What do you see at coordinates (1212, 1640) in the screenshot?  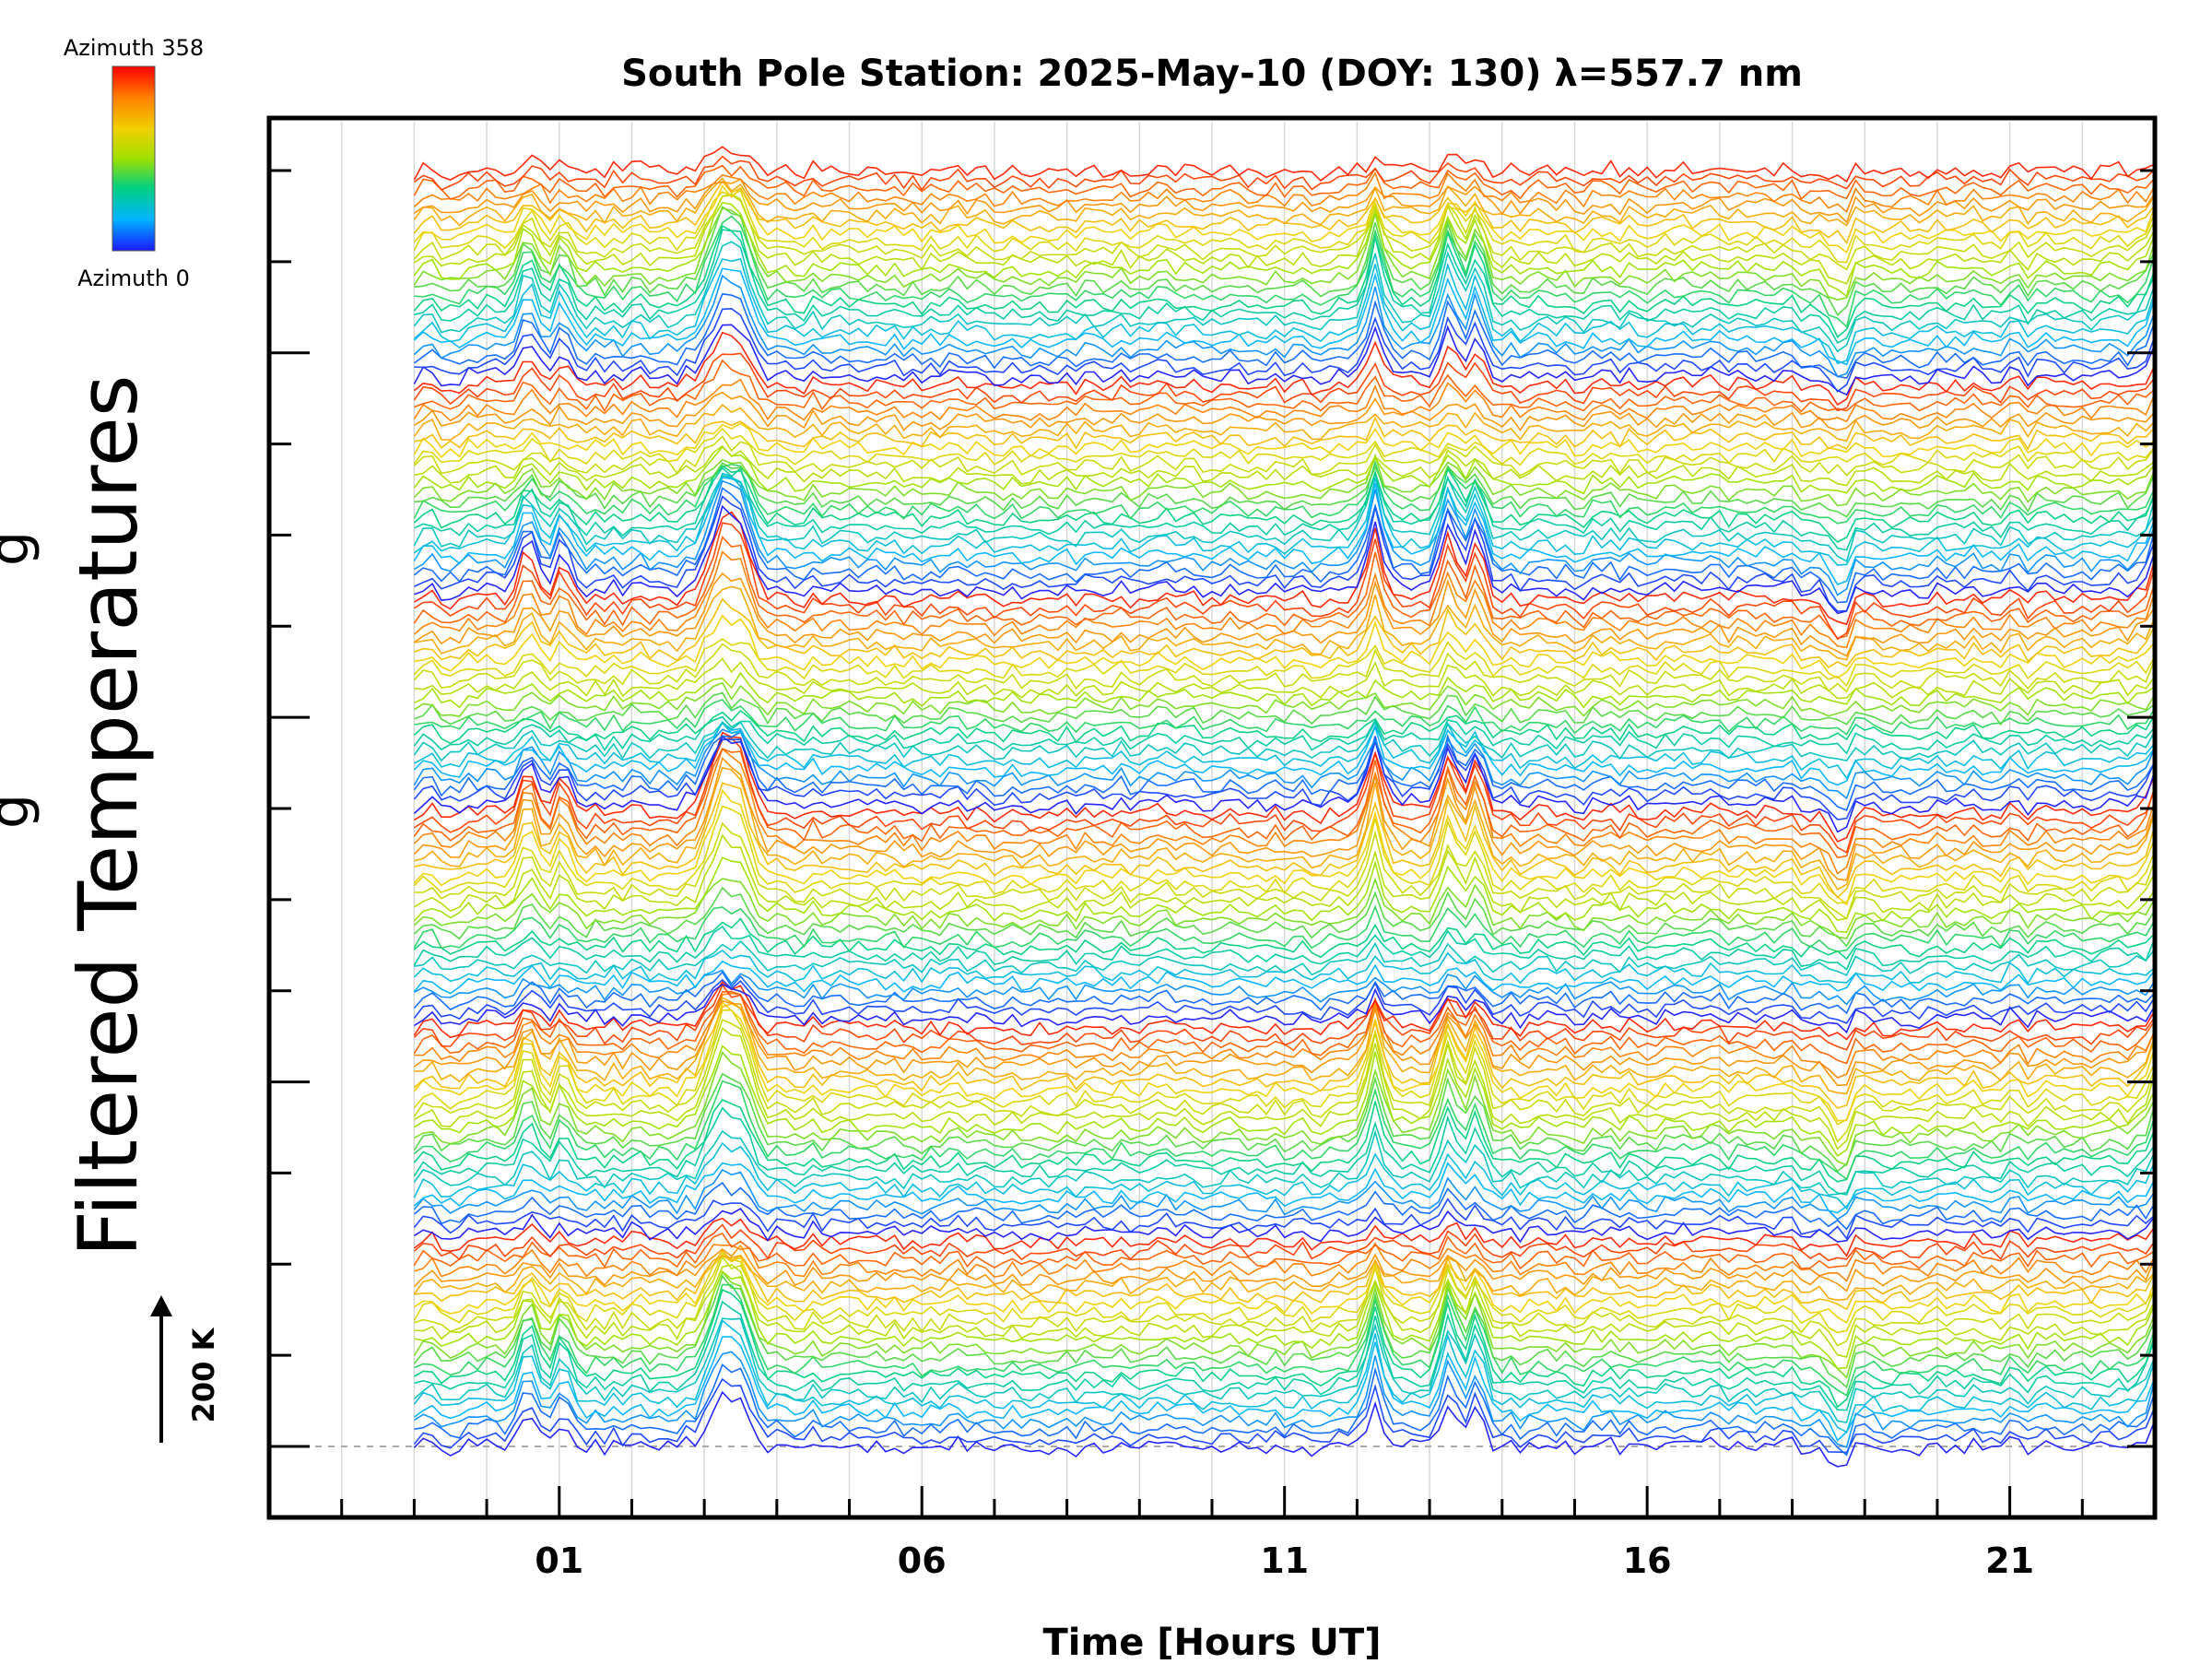 I see `x-axis-label: Time [Hours UT]` at bounding box center [1212, 1640].